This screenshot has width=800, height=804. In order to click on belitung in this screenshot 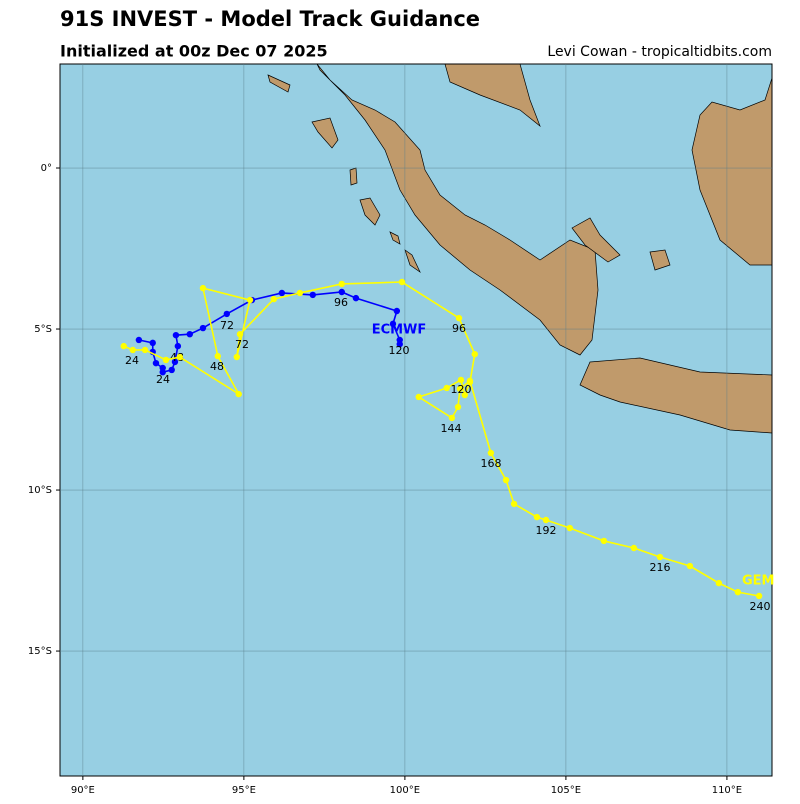, I will do `click(660, 260)`.